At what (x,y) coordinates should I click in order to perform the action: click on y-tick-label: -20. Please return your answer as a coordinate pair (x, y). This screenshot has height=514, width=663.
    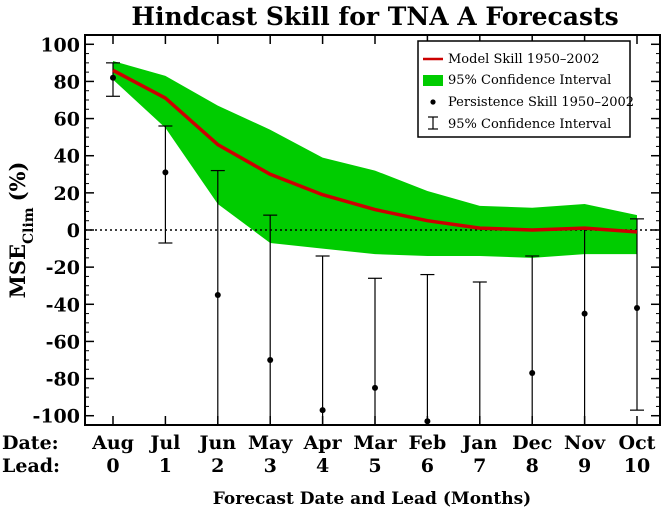
    Looking at the image, I should click on (63, 268).